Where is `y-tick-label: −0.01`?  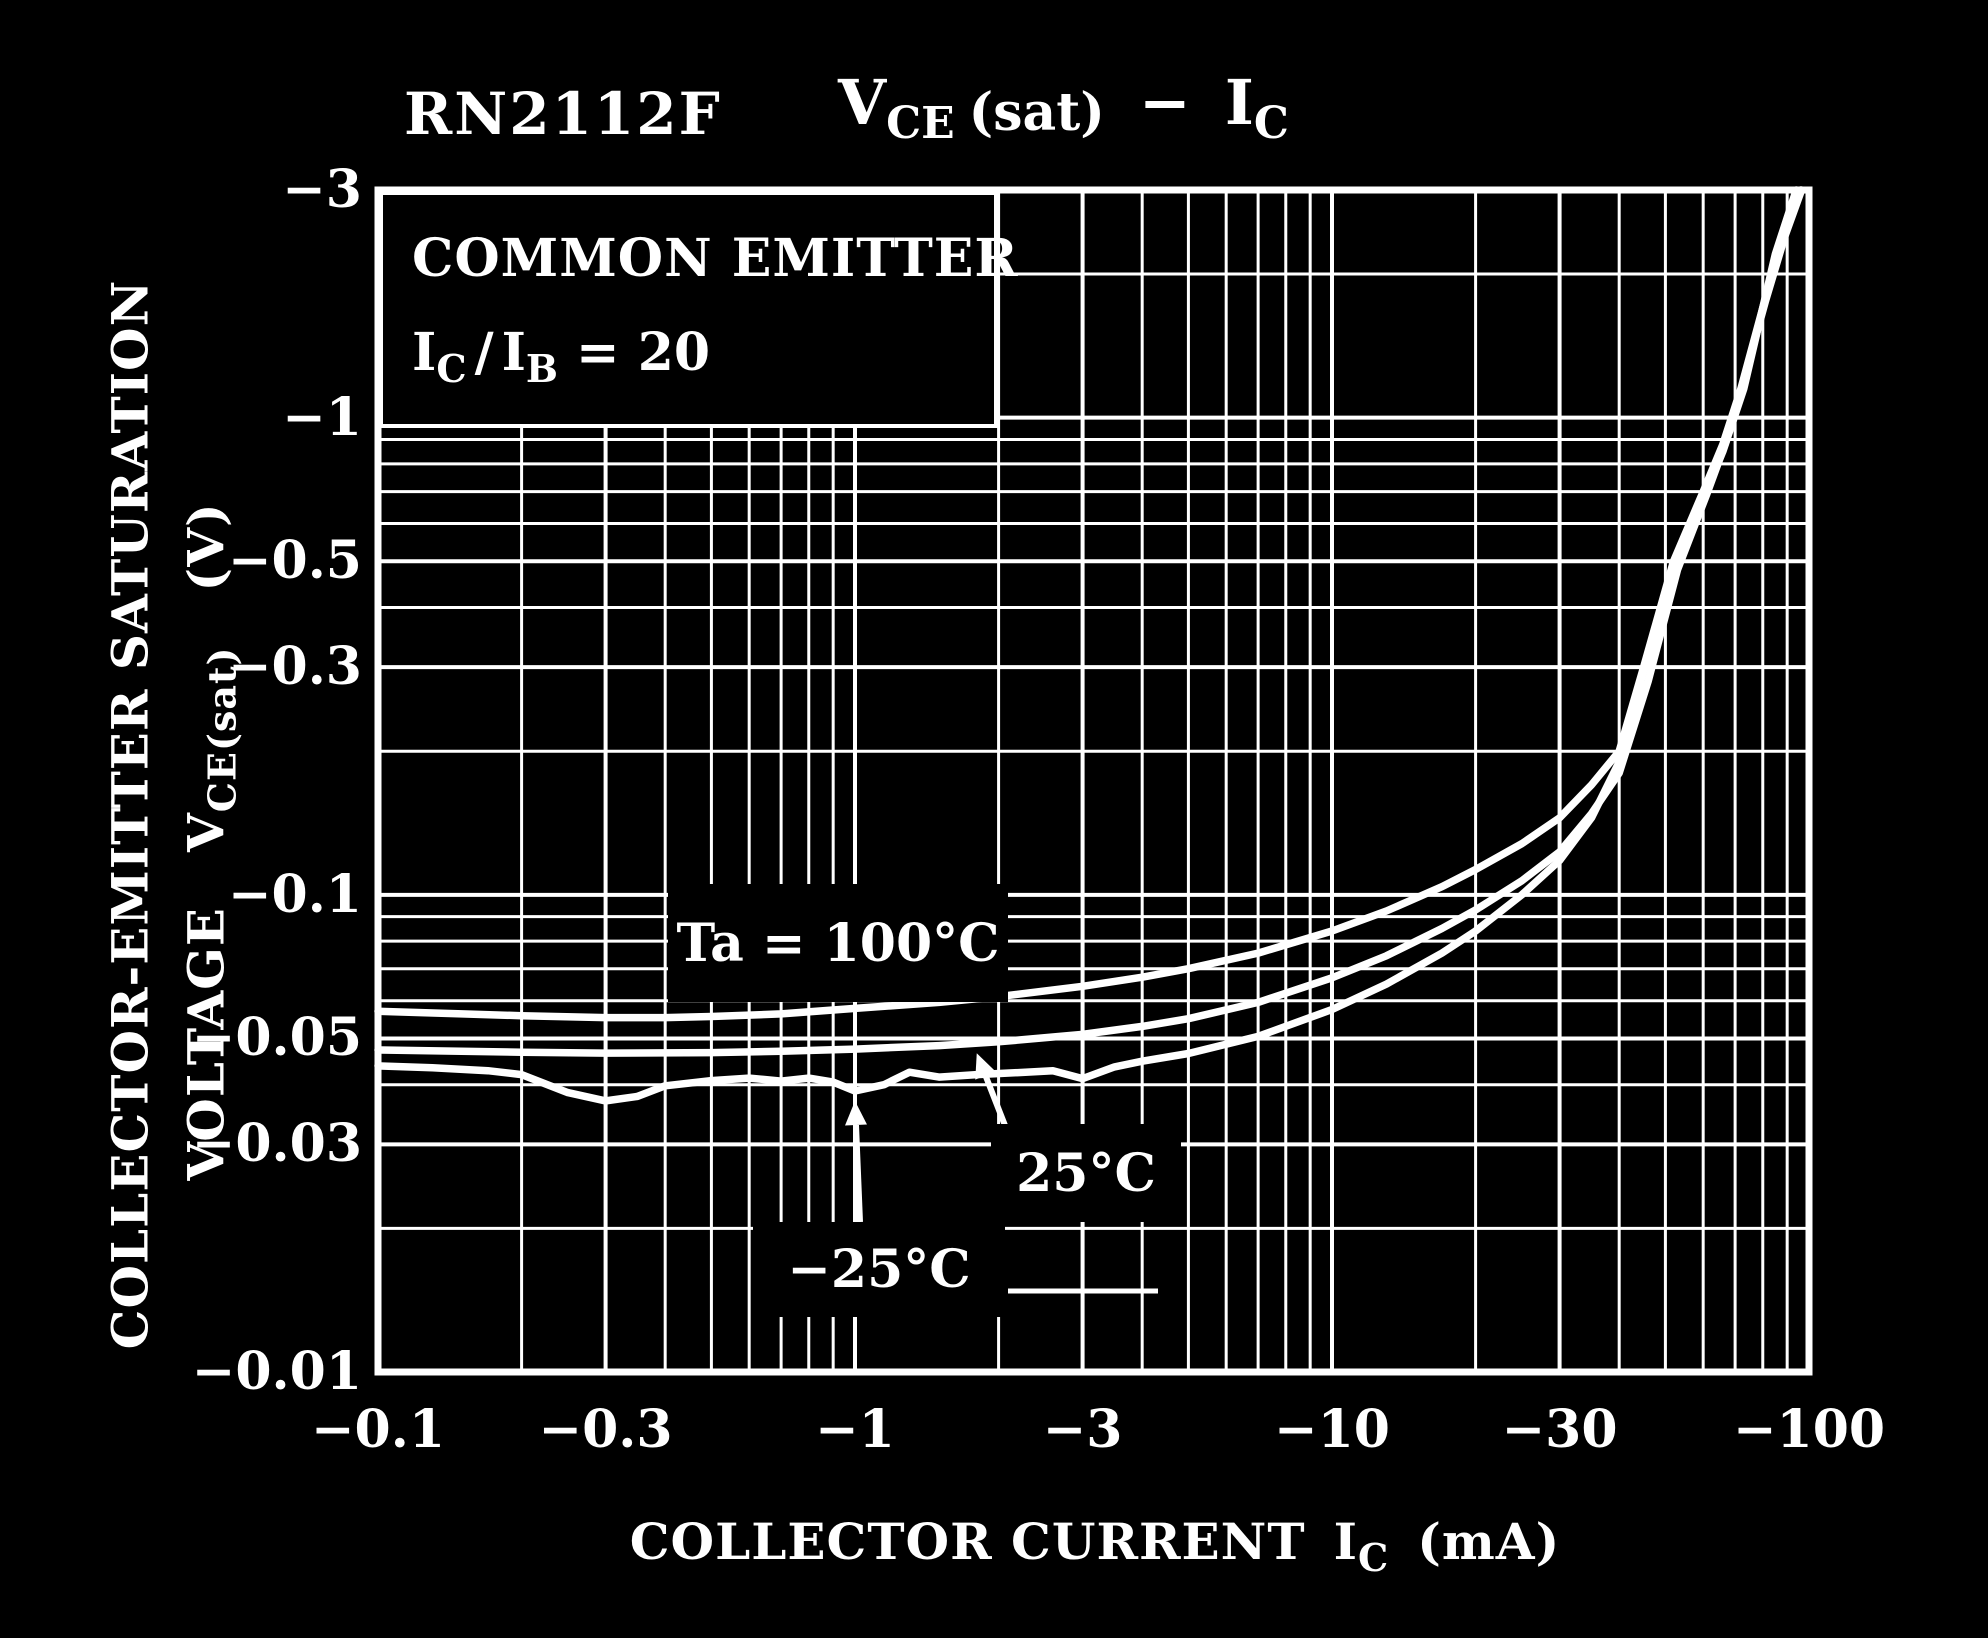
y-tick-label: −0.01 is located at coordinates (276, 1371).